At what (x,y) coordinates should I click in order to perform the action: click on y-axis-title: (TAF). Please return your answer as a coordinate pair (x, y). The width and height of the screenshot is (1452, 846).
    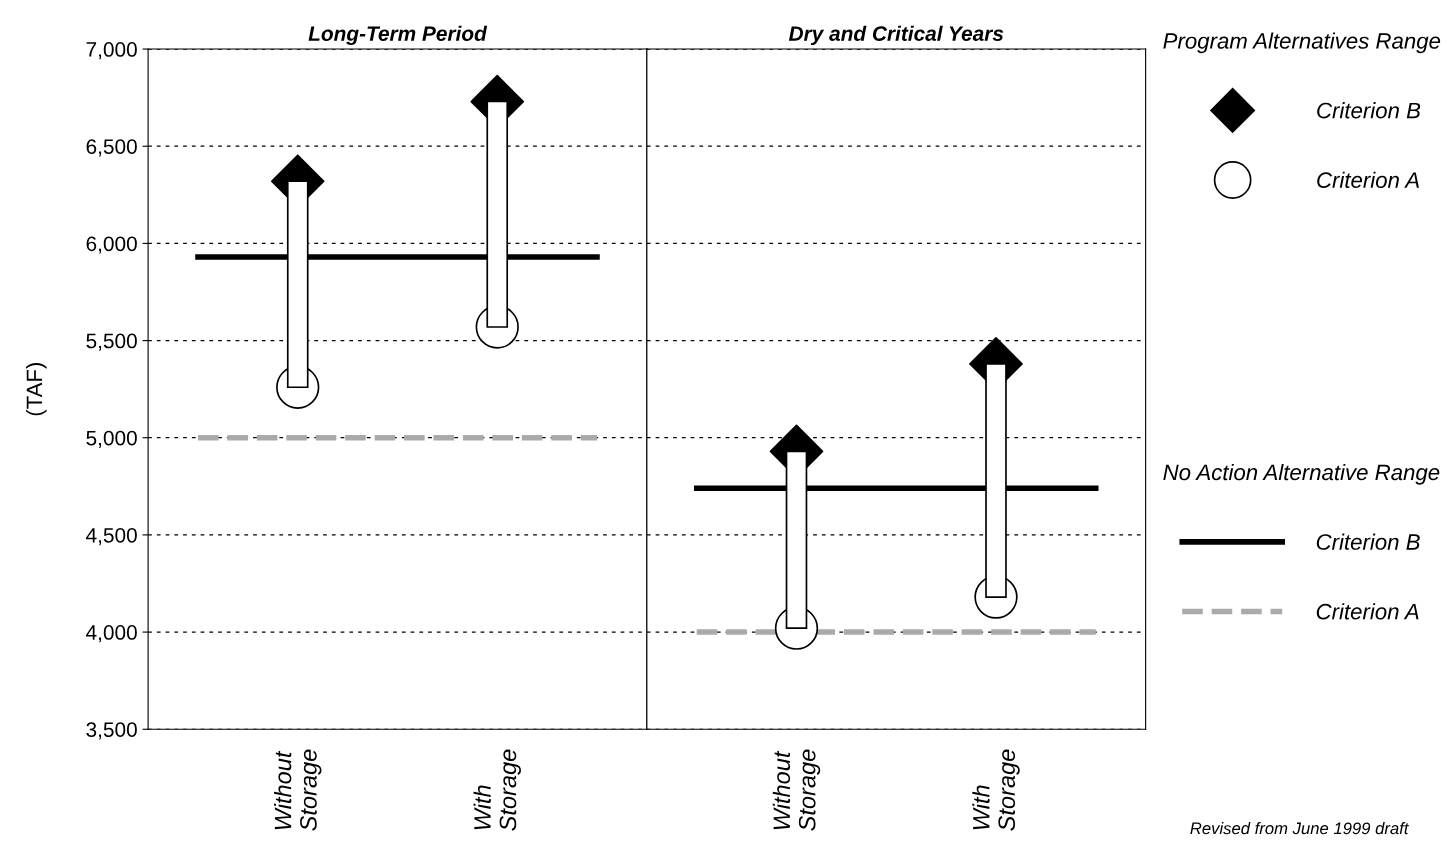
    Looking at the image, I should click on (36, 389).